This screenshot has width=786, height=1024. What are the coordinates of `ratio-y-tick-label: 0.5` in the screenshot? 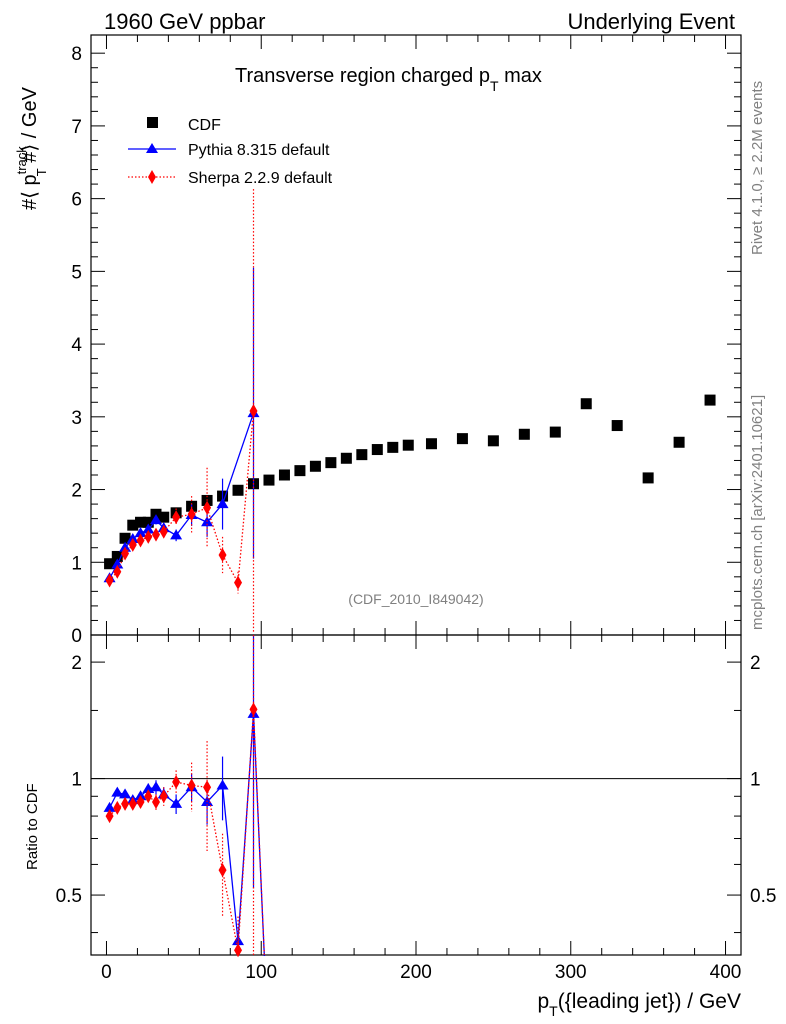 It's located at (69, 896).